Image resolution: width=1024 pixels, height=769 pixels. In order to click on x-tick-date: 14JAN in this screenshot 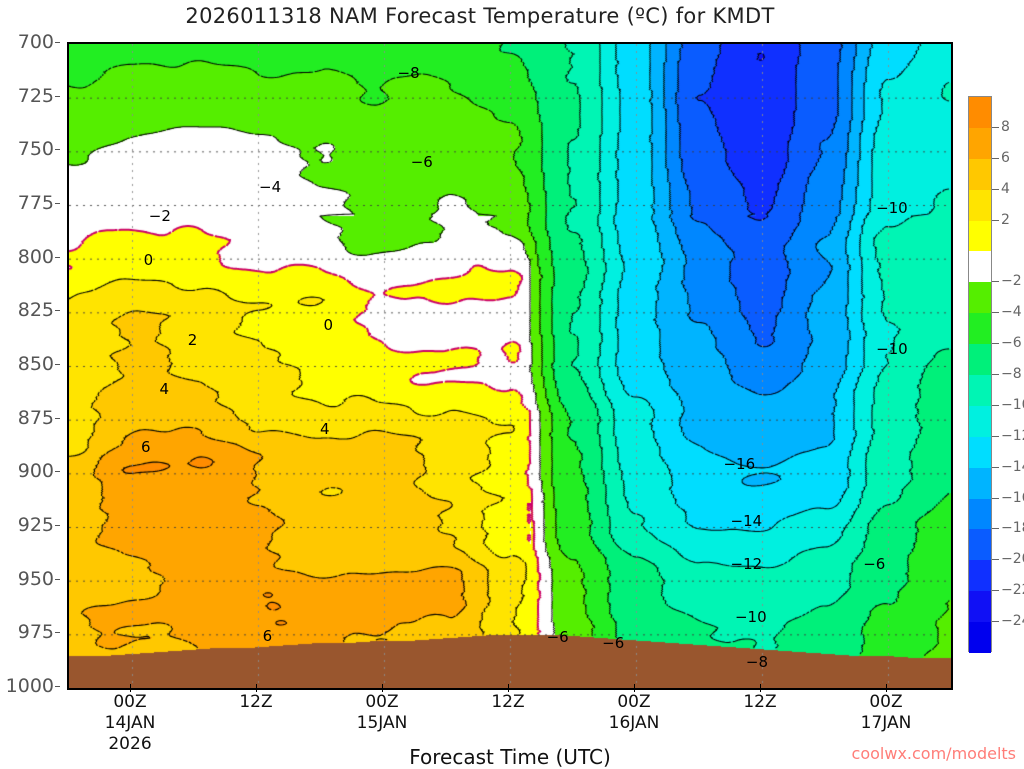, I will do `click(130, 723)`.